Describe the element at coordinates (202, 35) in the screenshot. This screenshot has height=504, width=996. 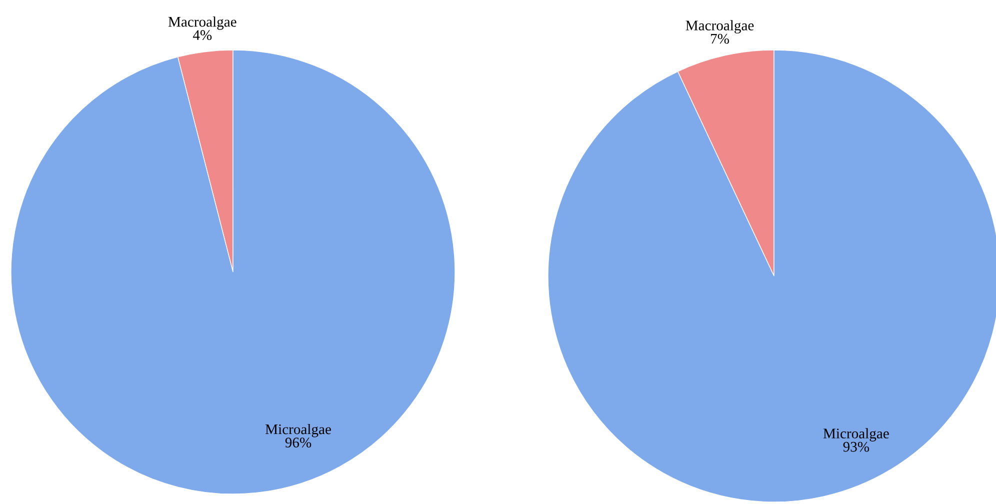
I see `data-label: 4%` at that location.